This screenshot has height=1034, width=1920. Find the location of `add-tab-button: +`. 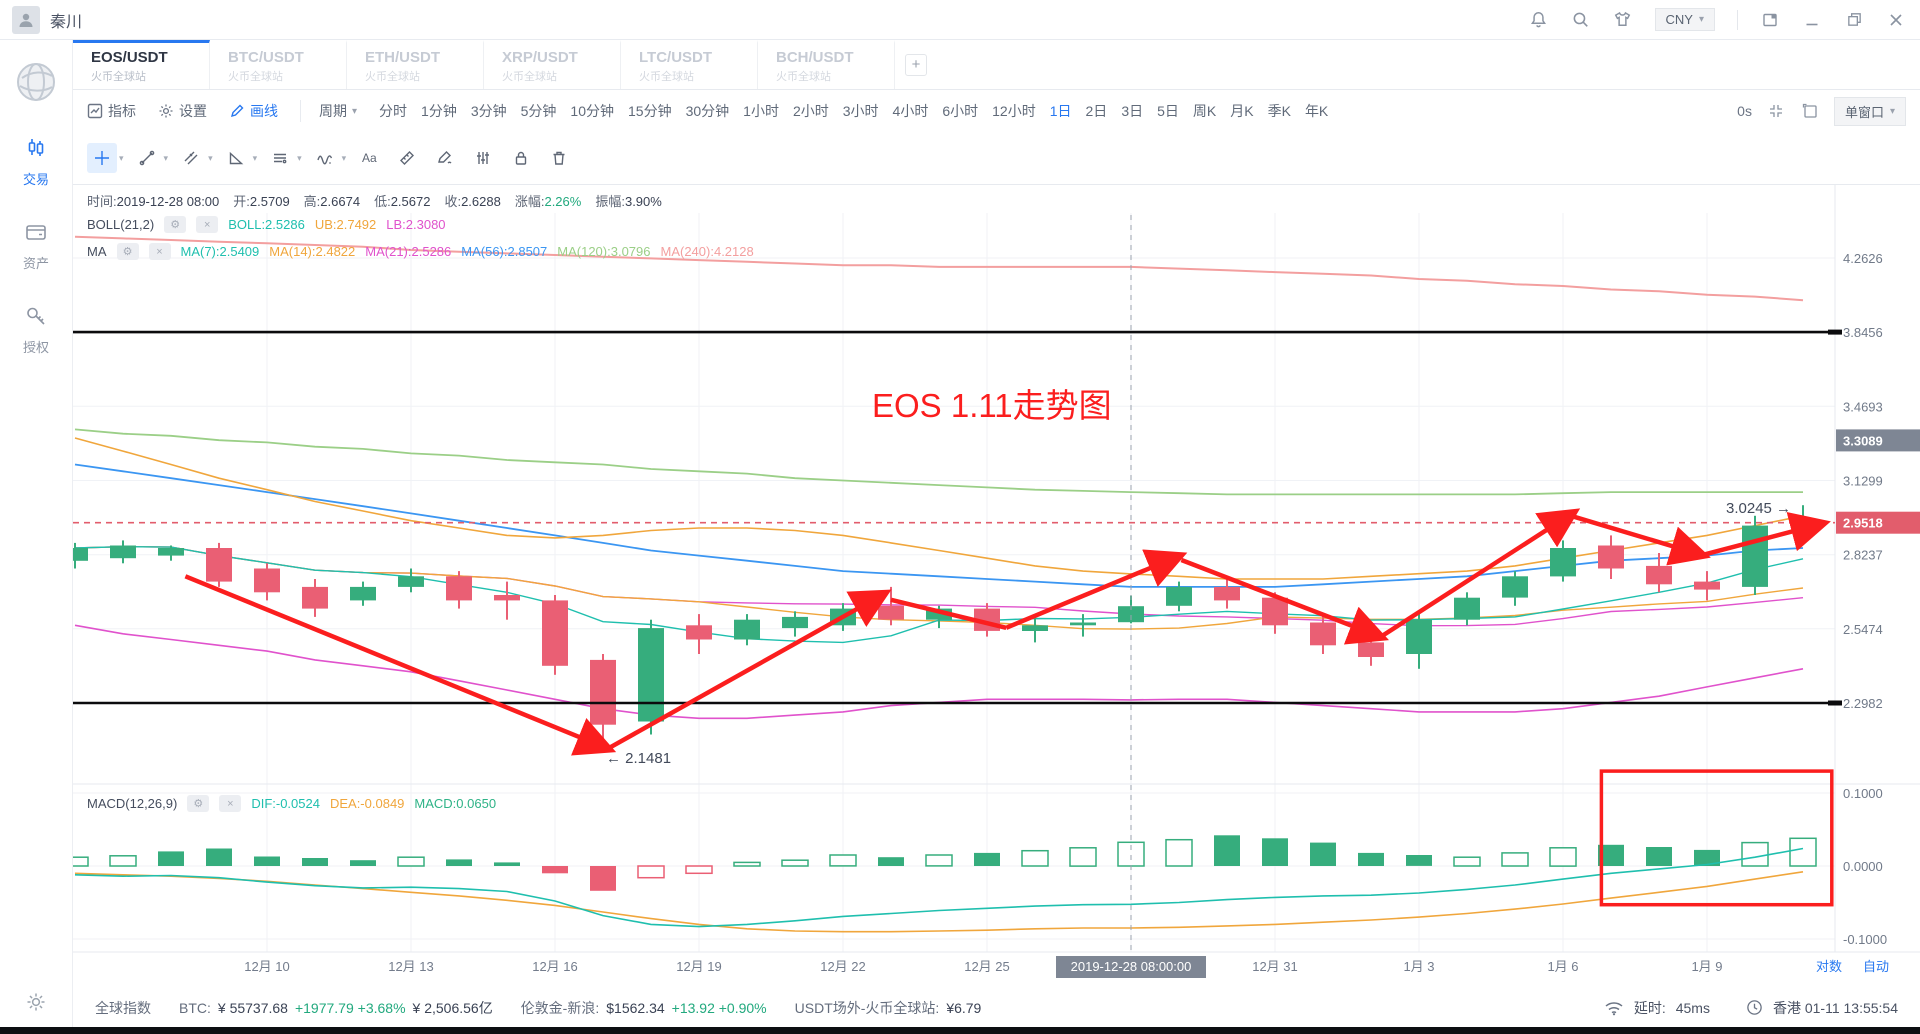

add-tab-button: + is located at coordinates (916, 64).